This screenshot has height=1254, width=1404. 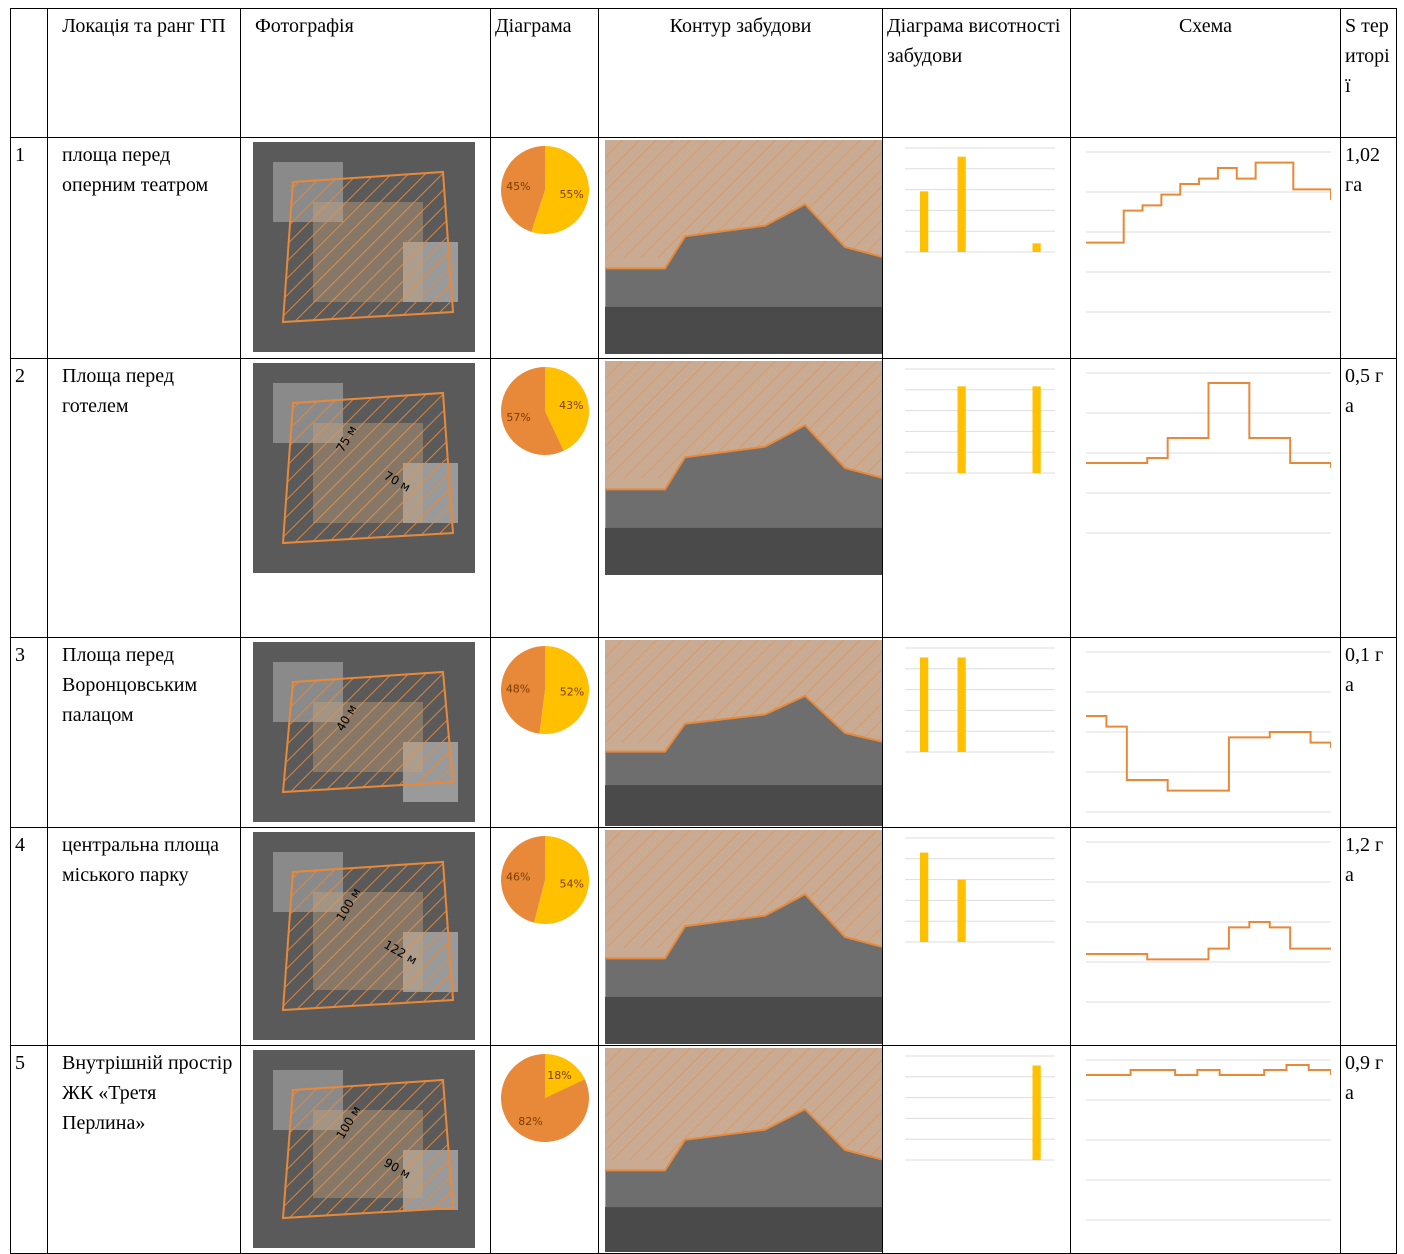 I want to click on pie-chart: 55% 45%, so click(x=544, y=190).